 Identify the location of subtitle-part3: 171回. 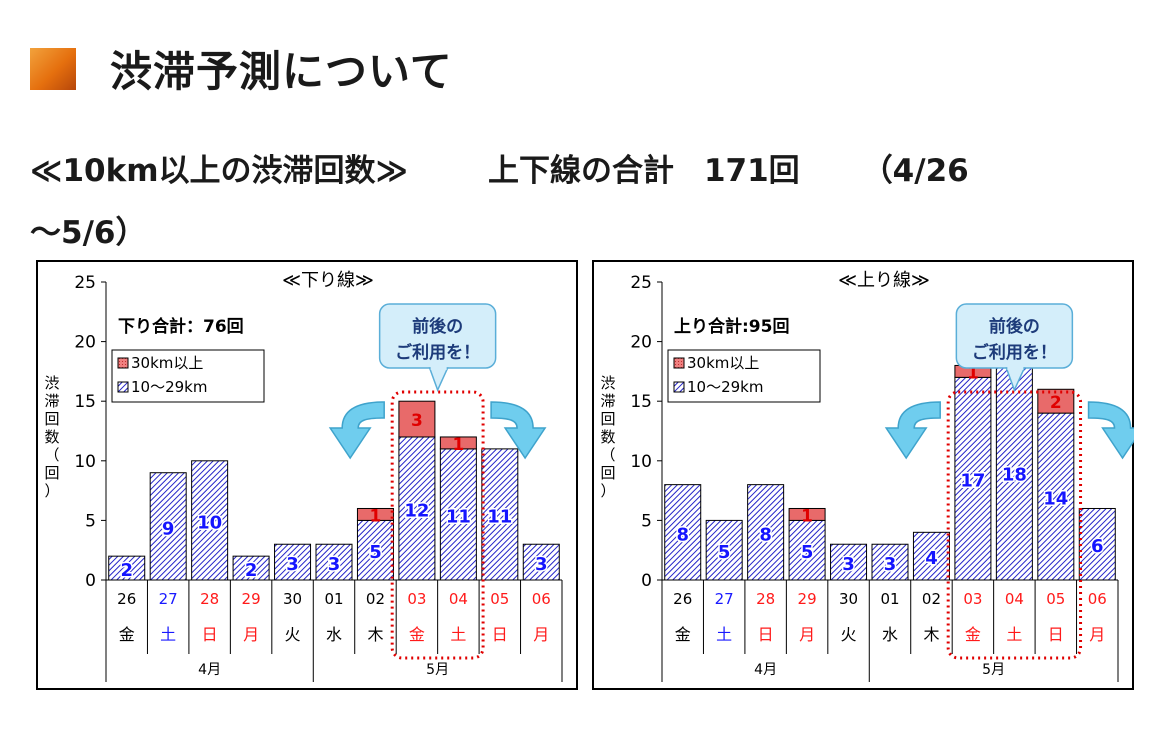
(751, 171).